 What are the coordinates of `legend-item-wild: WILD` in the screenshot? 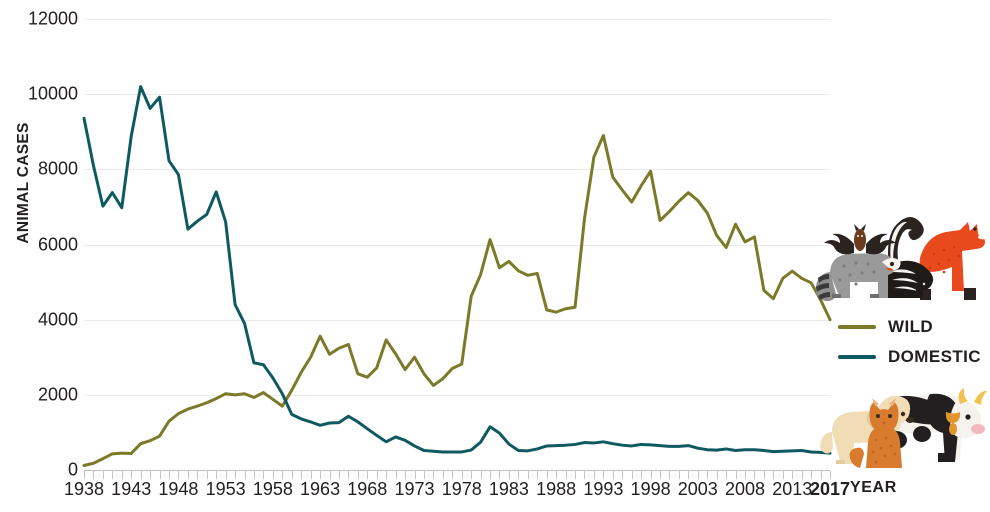 It's located at (909, 327).